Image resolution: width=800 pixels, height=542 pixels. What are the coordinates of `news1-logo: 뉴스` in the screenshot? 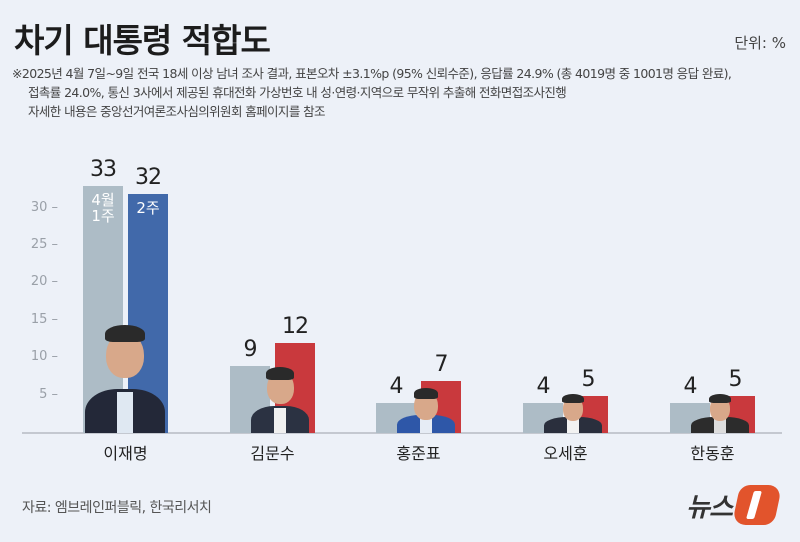 It's located at (734, 505).